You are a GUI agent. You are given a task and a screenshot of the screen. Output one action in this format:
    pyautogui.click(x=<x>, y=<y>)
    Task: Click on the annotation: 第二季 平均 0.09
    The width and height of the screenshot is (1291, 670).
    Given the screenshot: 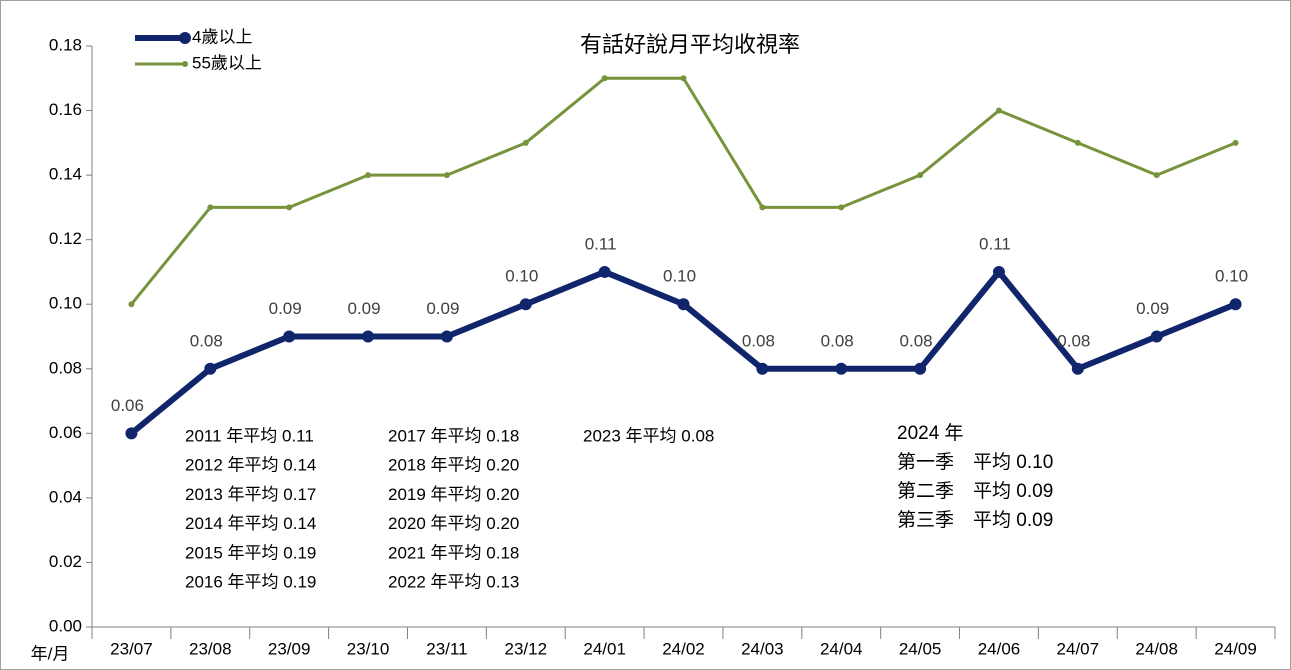 What is the action you would take?
    pyautogui.click(x=975, y=491)
    